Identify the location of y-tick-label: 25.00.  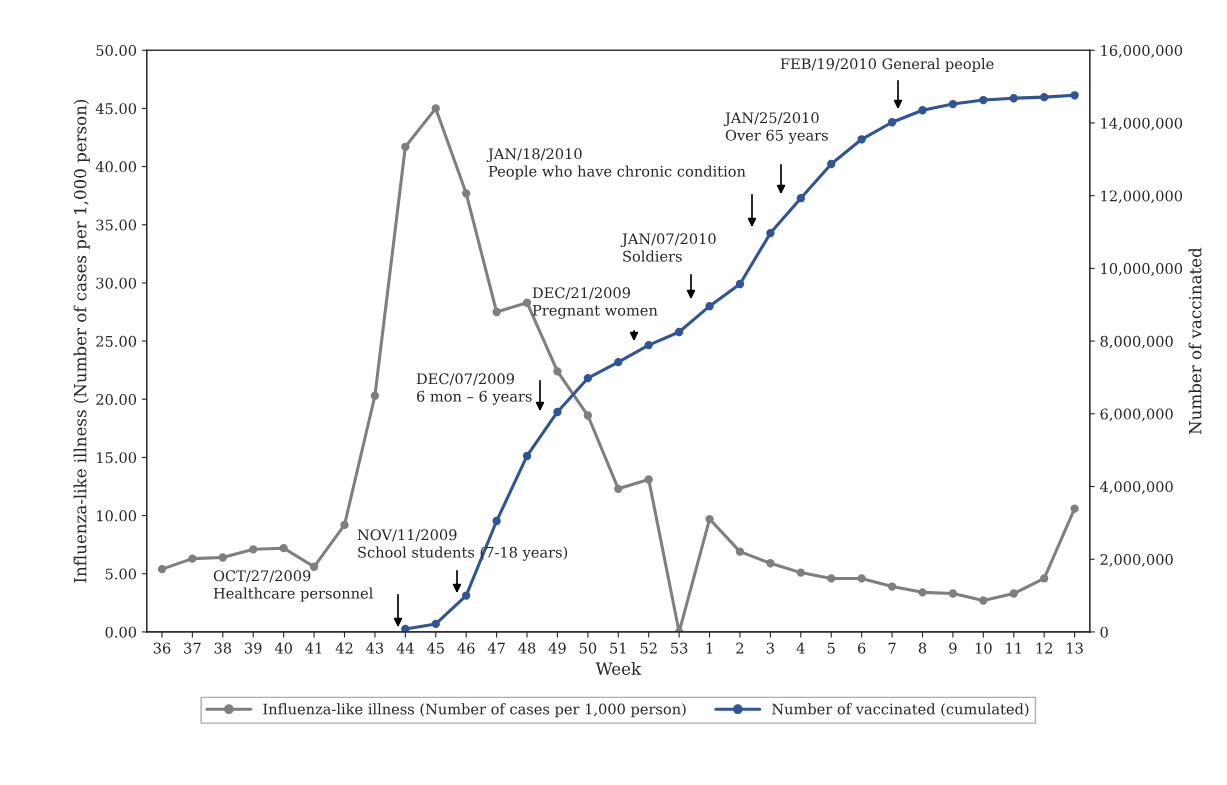
(116, 341).